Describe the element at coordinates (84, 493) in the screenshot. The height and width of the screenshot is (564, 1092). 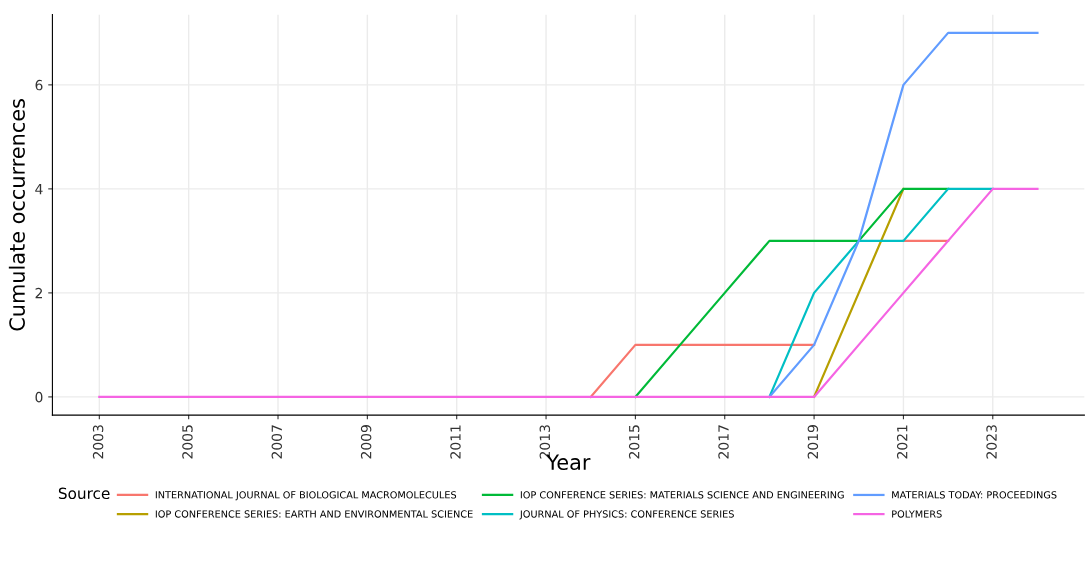
I see `legend-title: Source` at that location.